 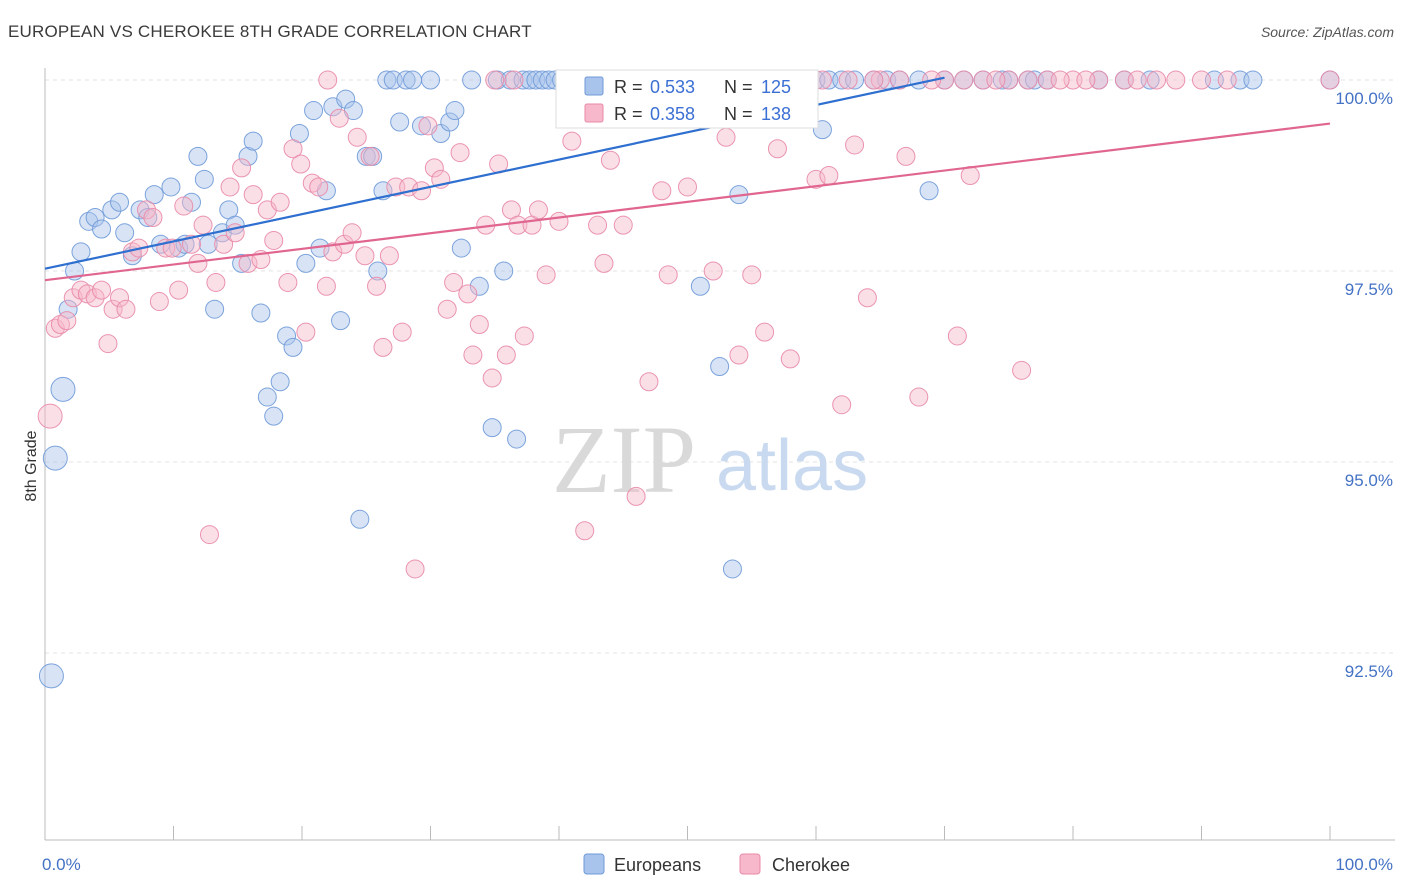 What do you see at coordinates (672, 114) in the screenshot?
I see `legend-r-value-cherokee: 0.358` at bounding box center [672, 114].